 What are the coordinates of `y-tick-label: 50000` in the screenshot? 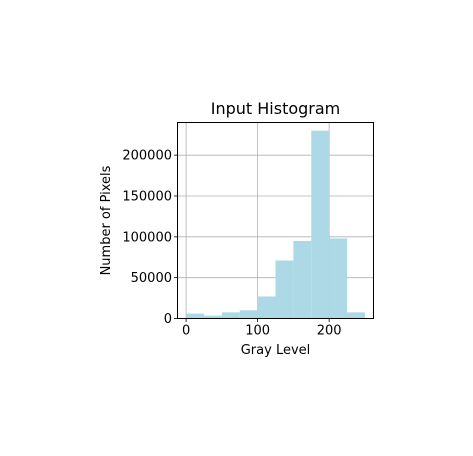 It's located at (151, 278).